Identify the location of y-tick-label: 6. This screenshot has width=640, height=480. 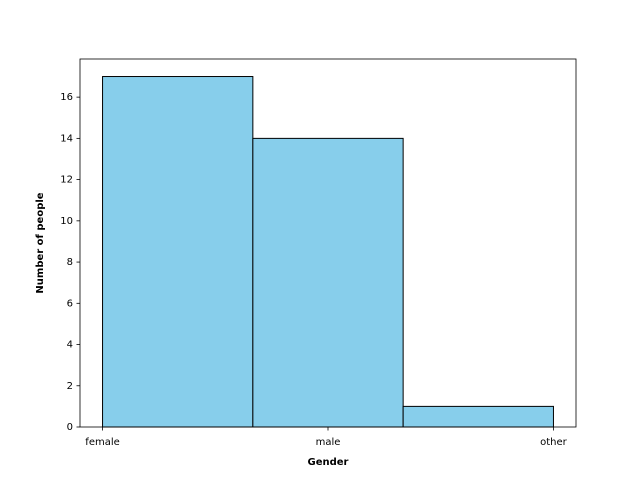
(70, 303).